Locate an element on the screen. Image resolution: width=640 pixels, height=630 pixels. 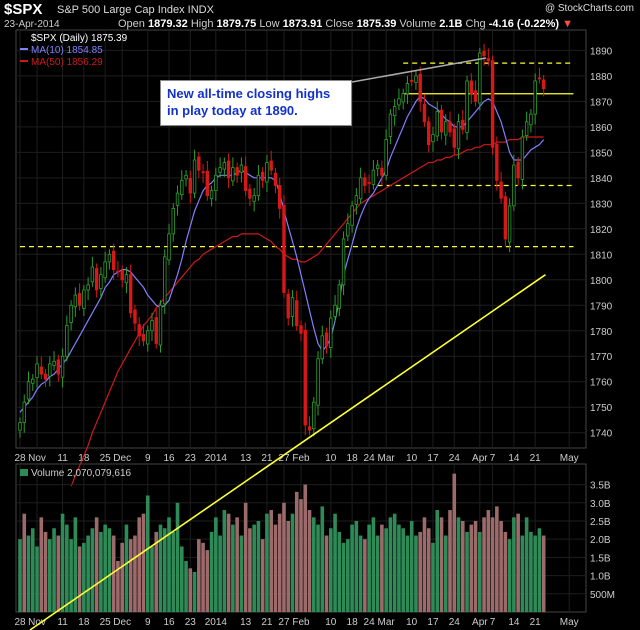
open-value: 1879.32 is located at coordinates (167, 24).